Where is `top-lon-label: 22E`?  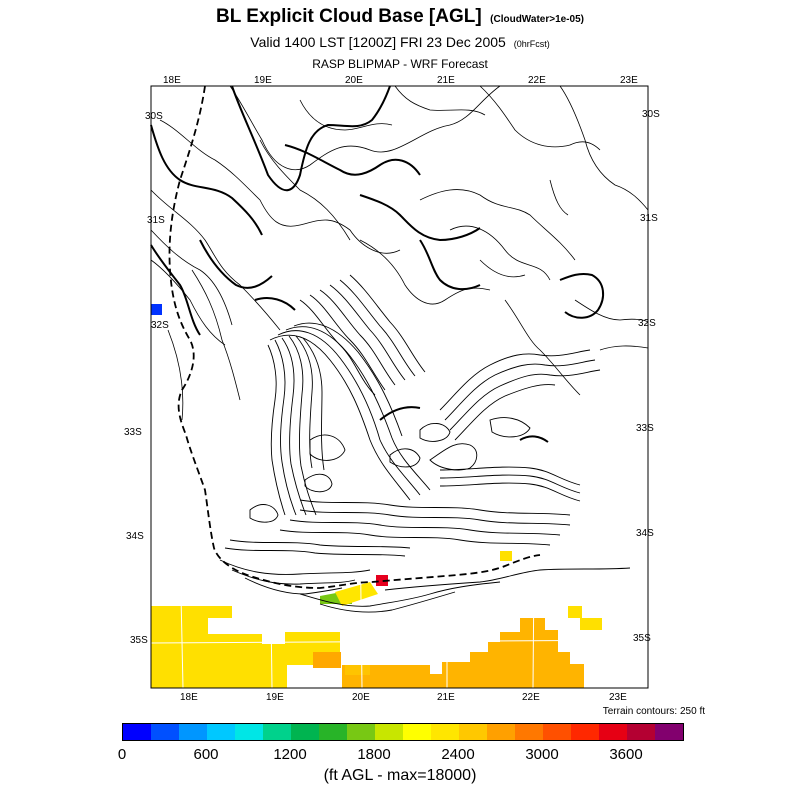
top-lon-label: 22E is located at coordinates (537, 80).